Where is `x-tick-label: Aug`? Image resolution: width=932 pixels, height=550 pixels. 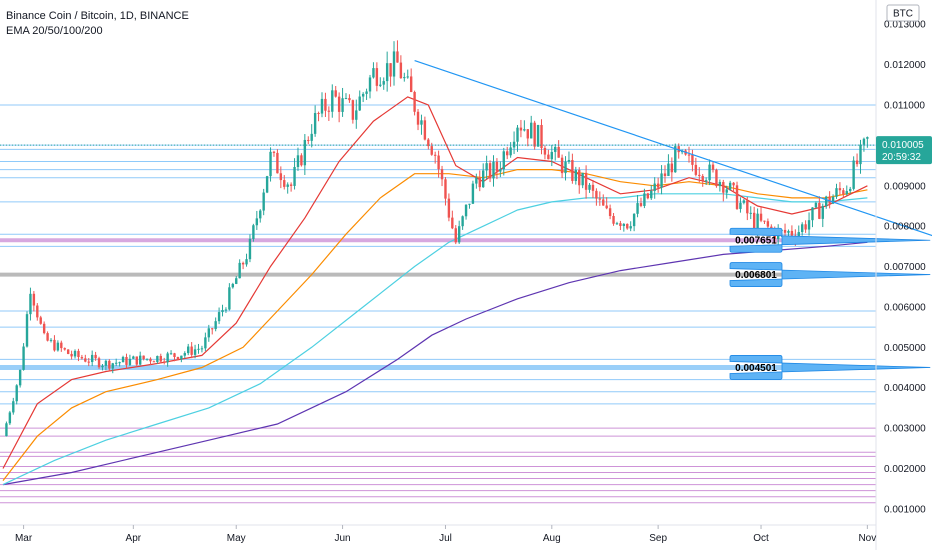 x-tick-label: Aug is located at coordinates (552, 538).